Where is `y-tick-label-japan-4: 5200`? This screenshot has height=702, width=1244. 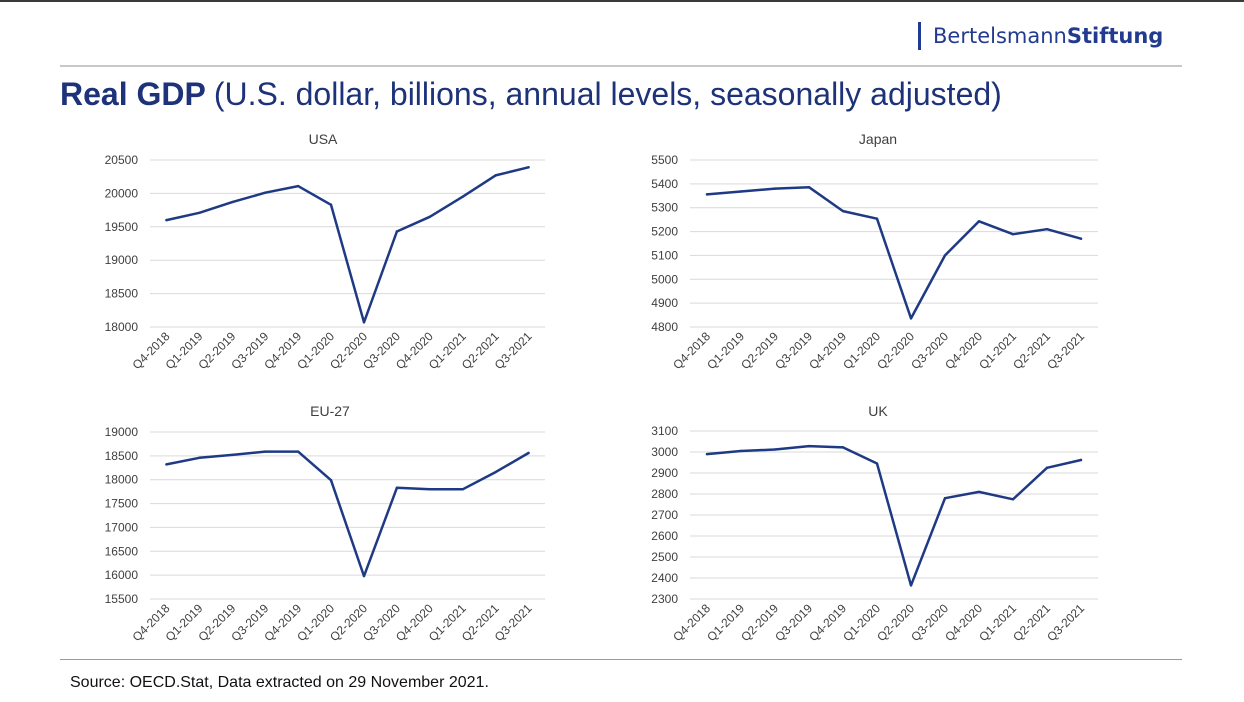 y-tick-label-japan-4: 5200 is located at coordinates (664, 232).